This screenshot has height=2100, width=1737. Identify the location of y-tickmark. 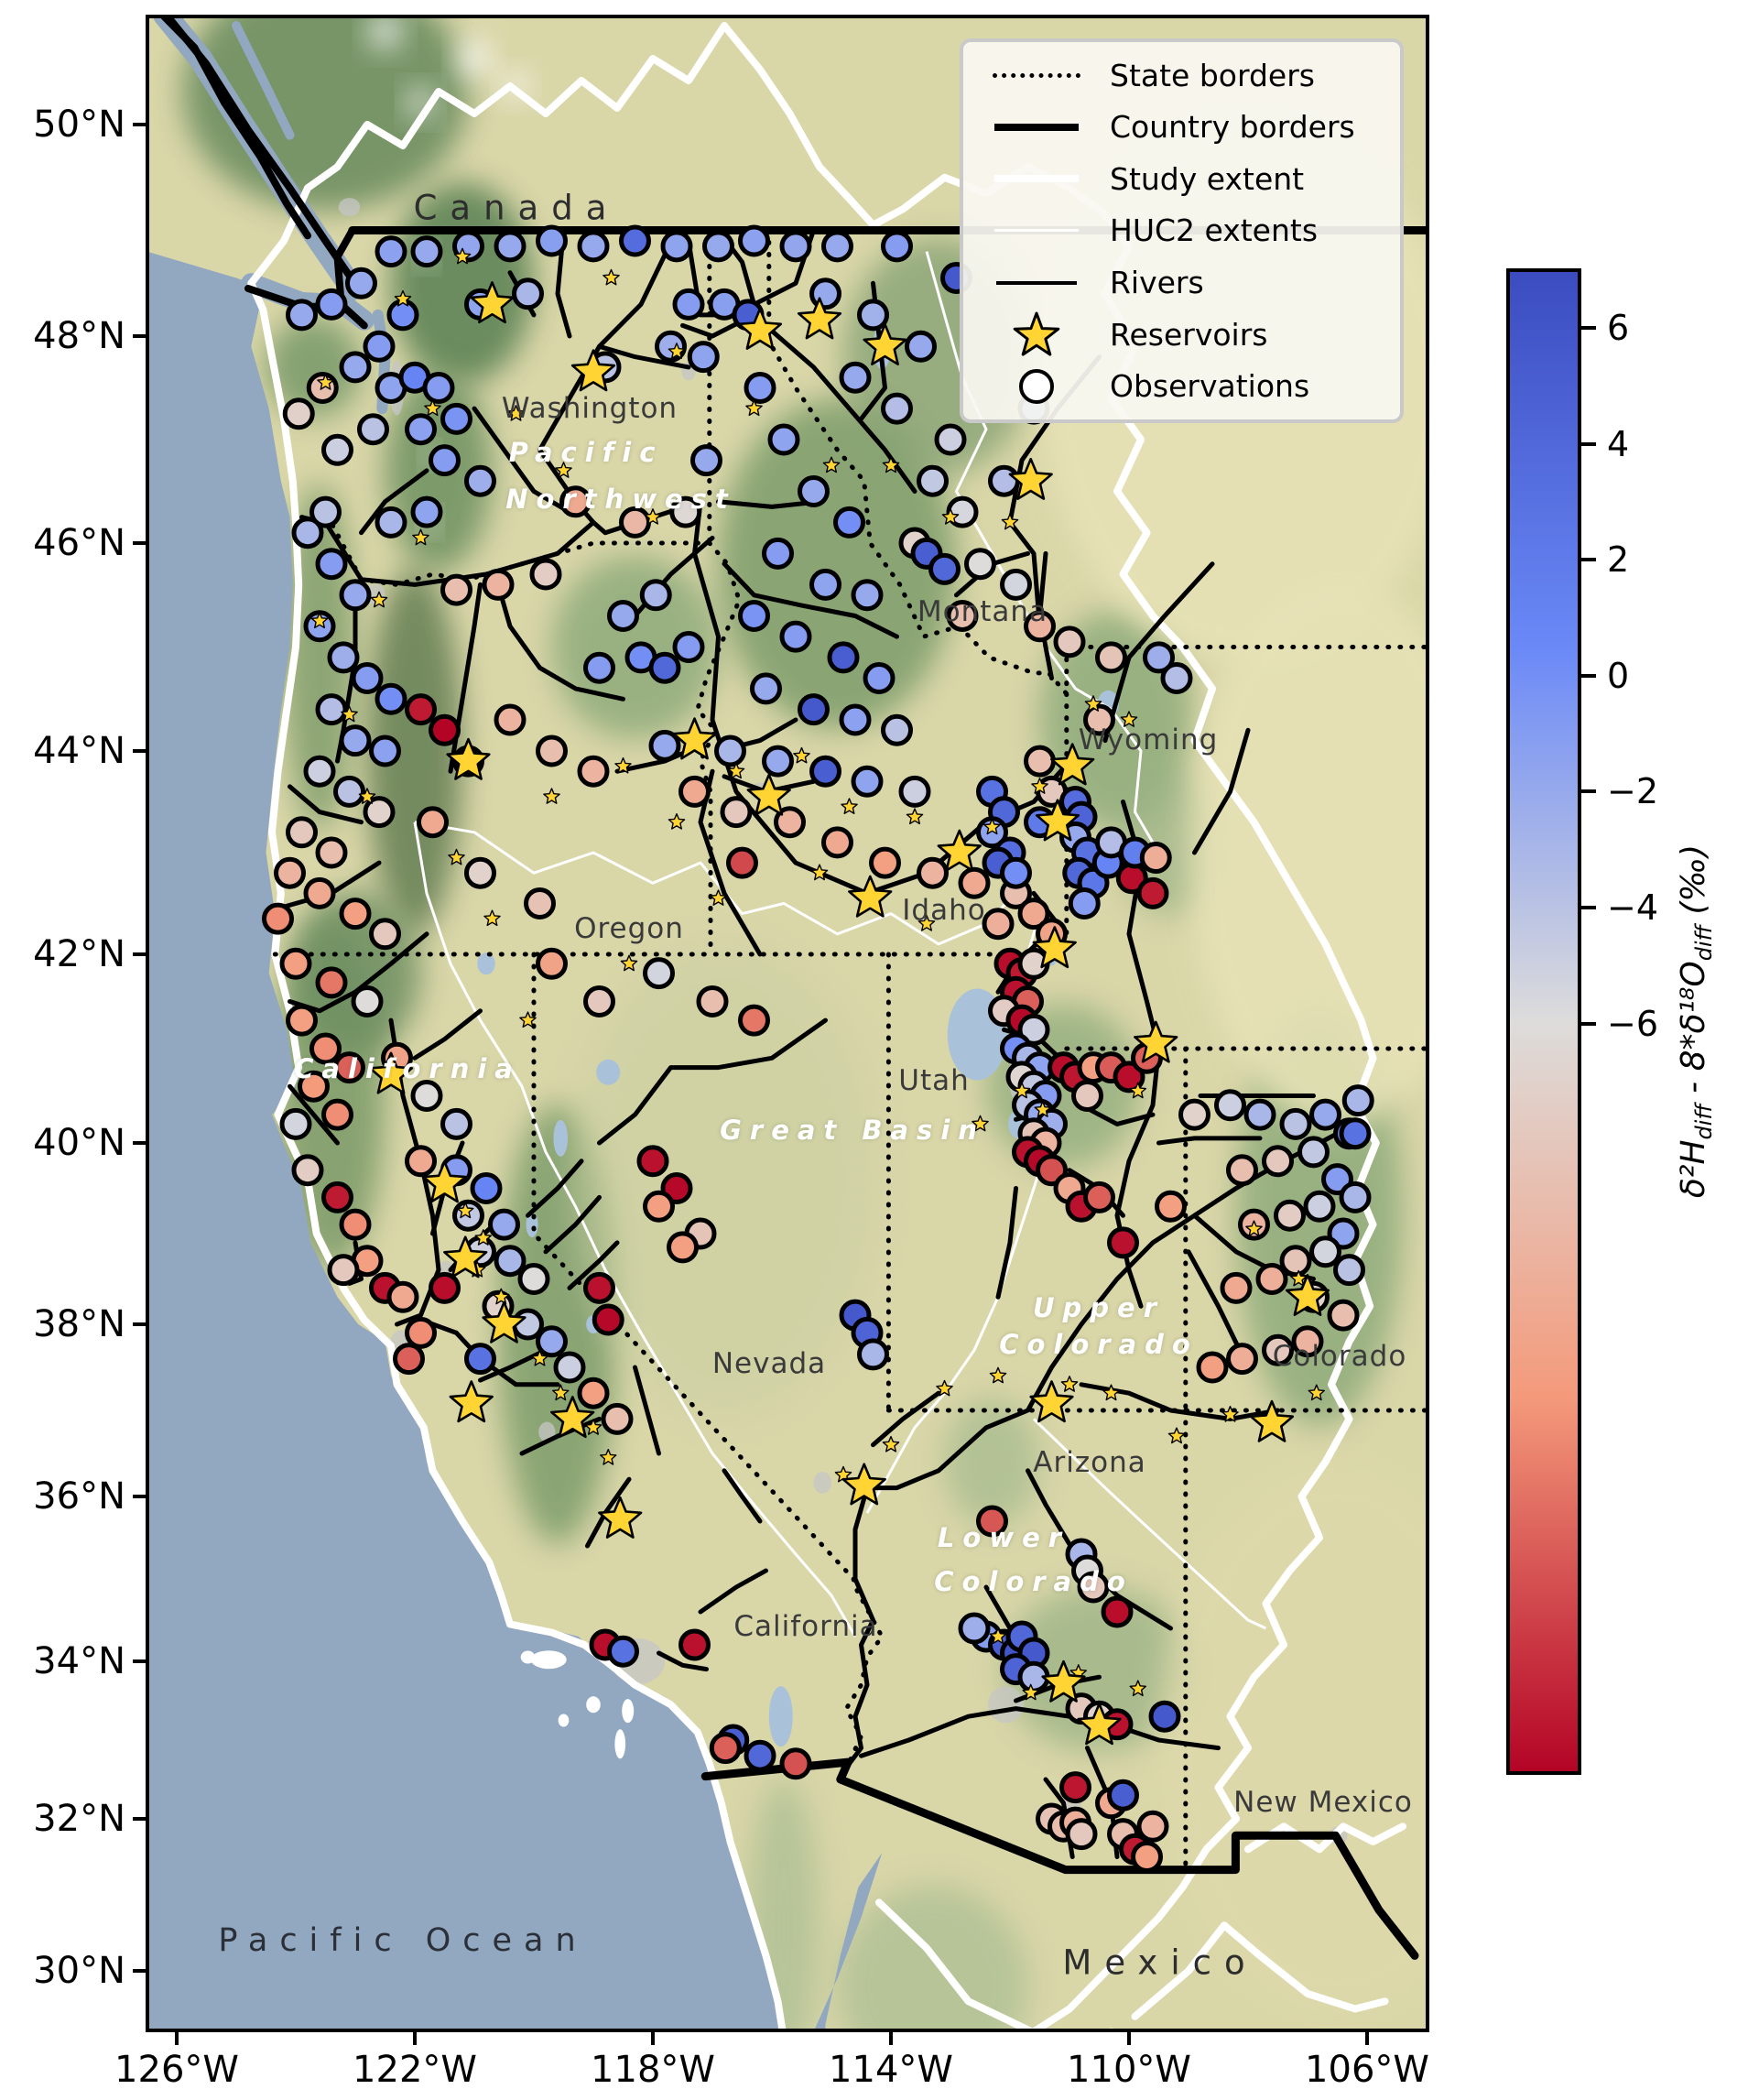
(139, 751).